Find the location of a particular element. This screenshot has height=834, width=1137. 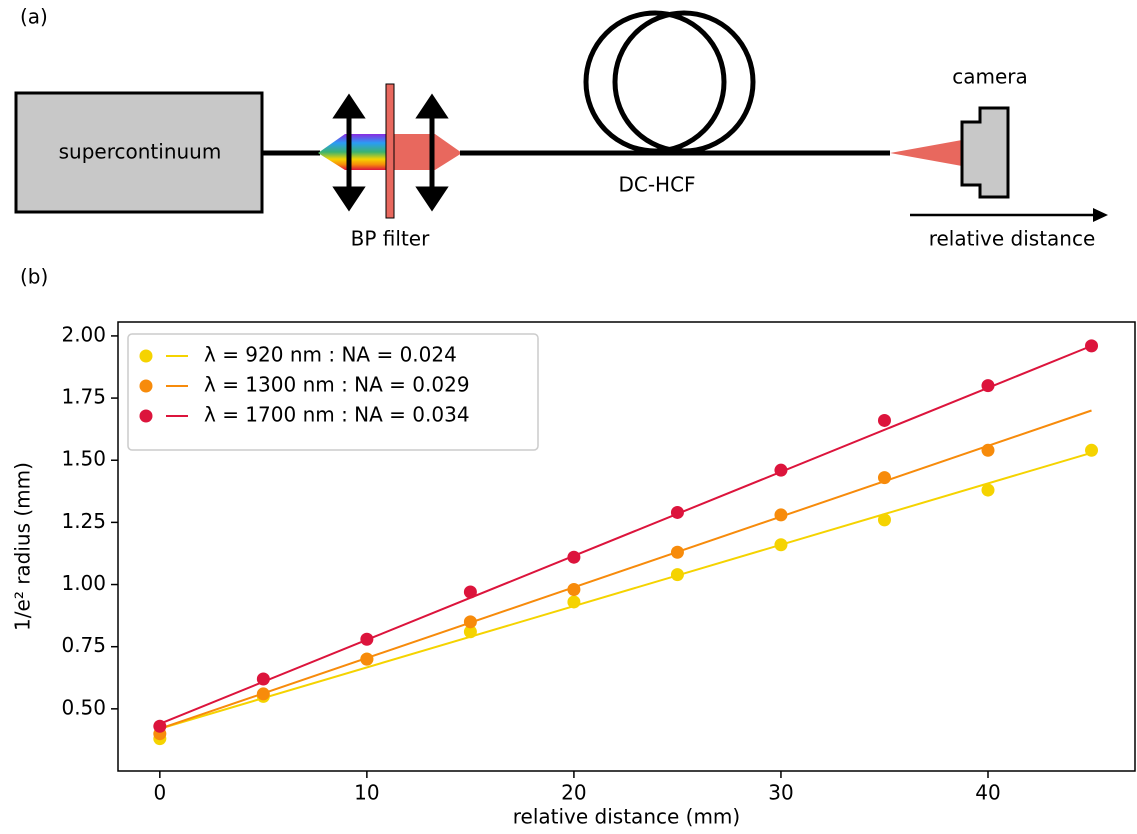

axis-label: relative distance is located at coordinates (1012, 239).